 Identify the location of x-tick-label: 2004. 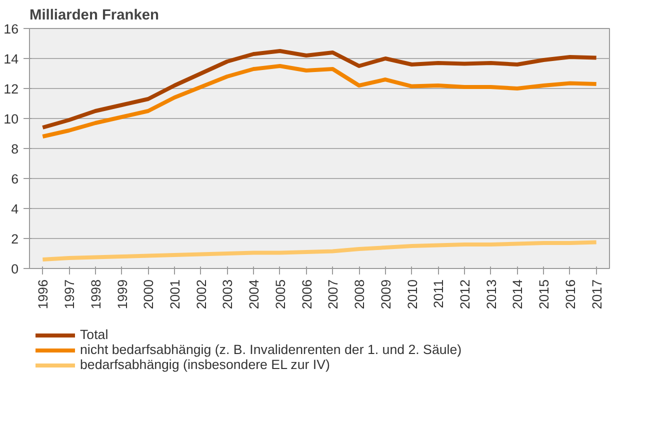
(254, 294).